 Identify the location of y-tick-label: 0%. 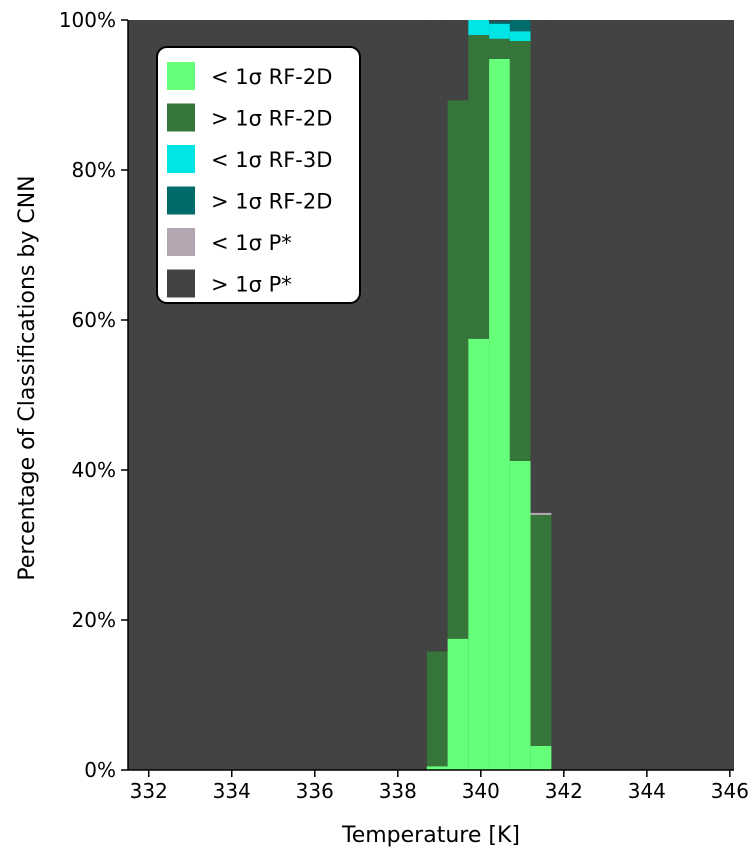
(100, 770).